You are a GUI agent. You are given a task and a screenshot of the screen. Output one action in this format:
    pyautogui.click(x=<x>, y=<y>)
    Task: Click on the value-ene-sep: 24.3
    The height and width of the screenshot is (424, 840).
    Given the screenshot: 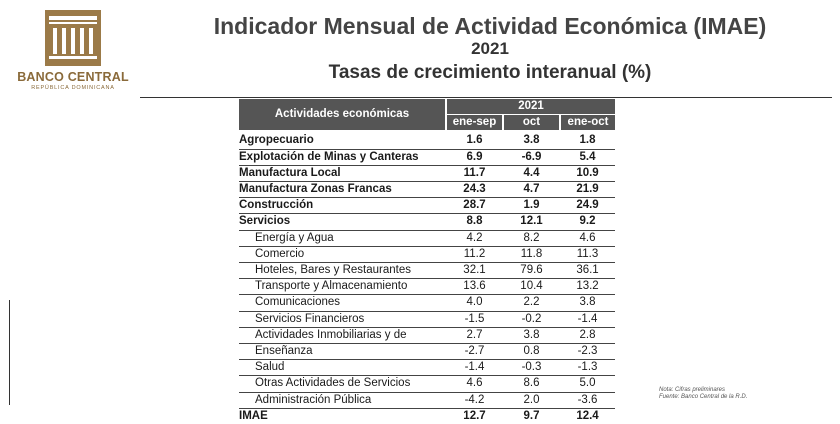 What is the action you would take?
    pyautogui.click(x=474, y=190)
    